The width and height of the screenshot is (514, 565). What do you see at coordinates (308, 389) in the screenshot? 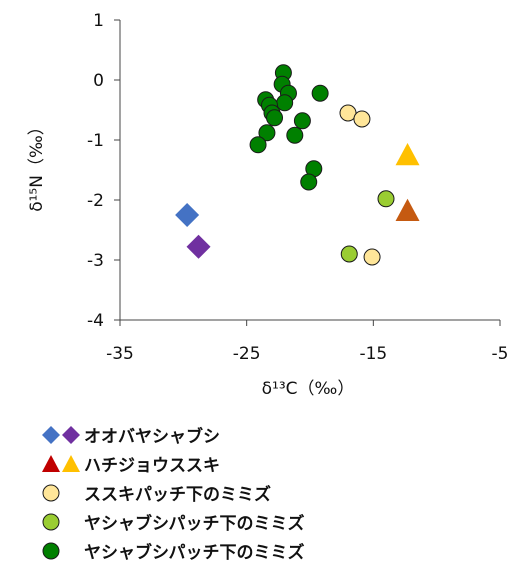
I see `x-axis-title: δ¹³C（‰）` at bounding box center [308, 389].